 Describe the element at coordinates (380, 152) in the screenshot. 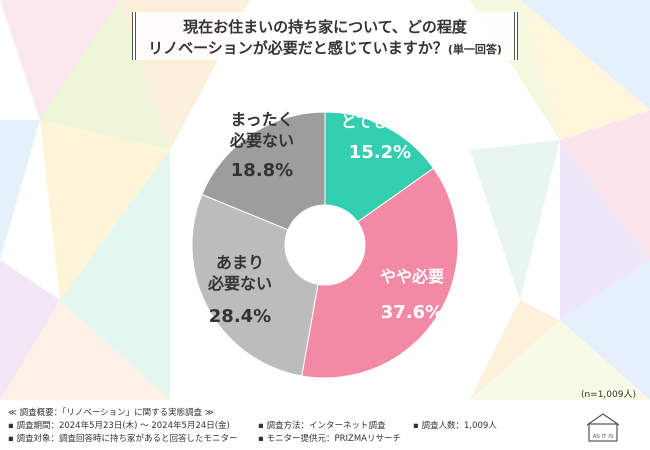

I see `value-label-totemo-hitsuyo: 15.2%` at that location.